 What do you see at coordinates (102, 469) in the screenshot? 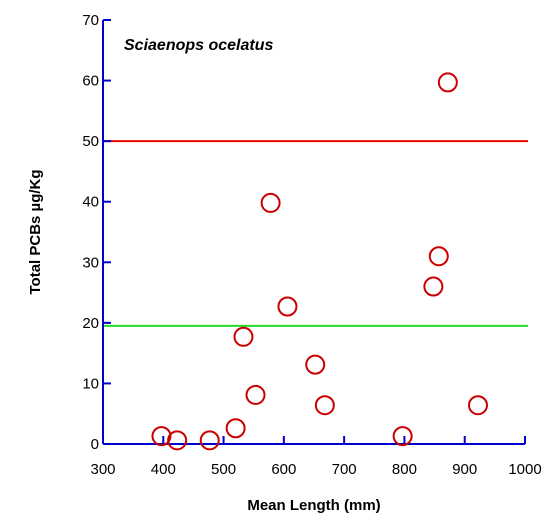
I see `x-tick-label: 300` at bounding box center [102, 469].